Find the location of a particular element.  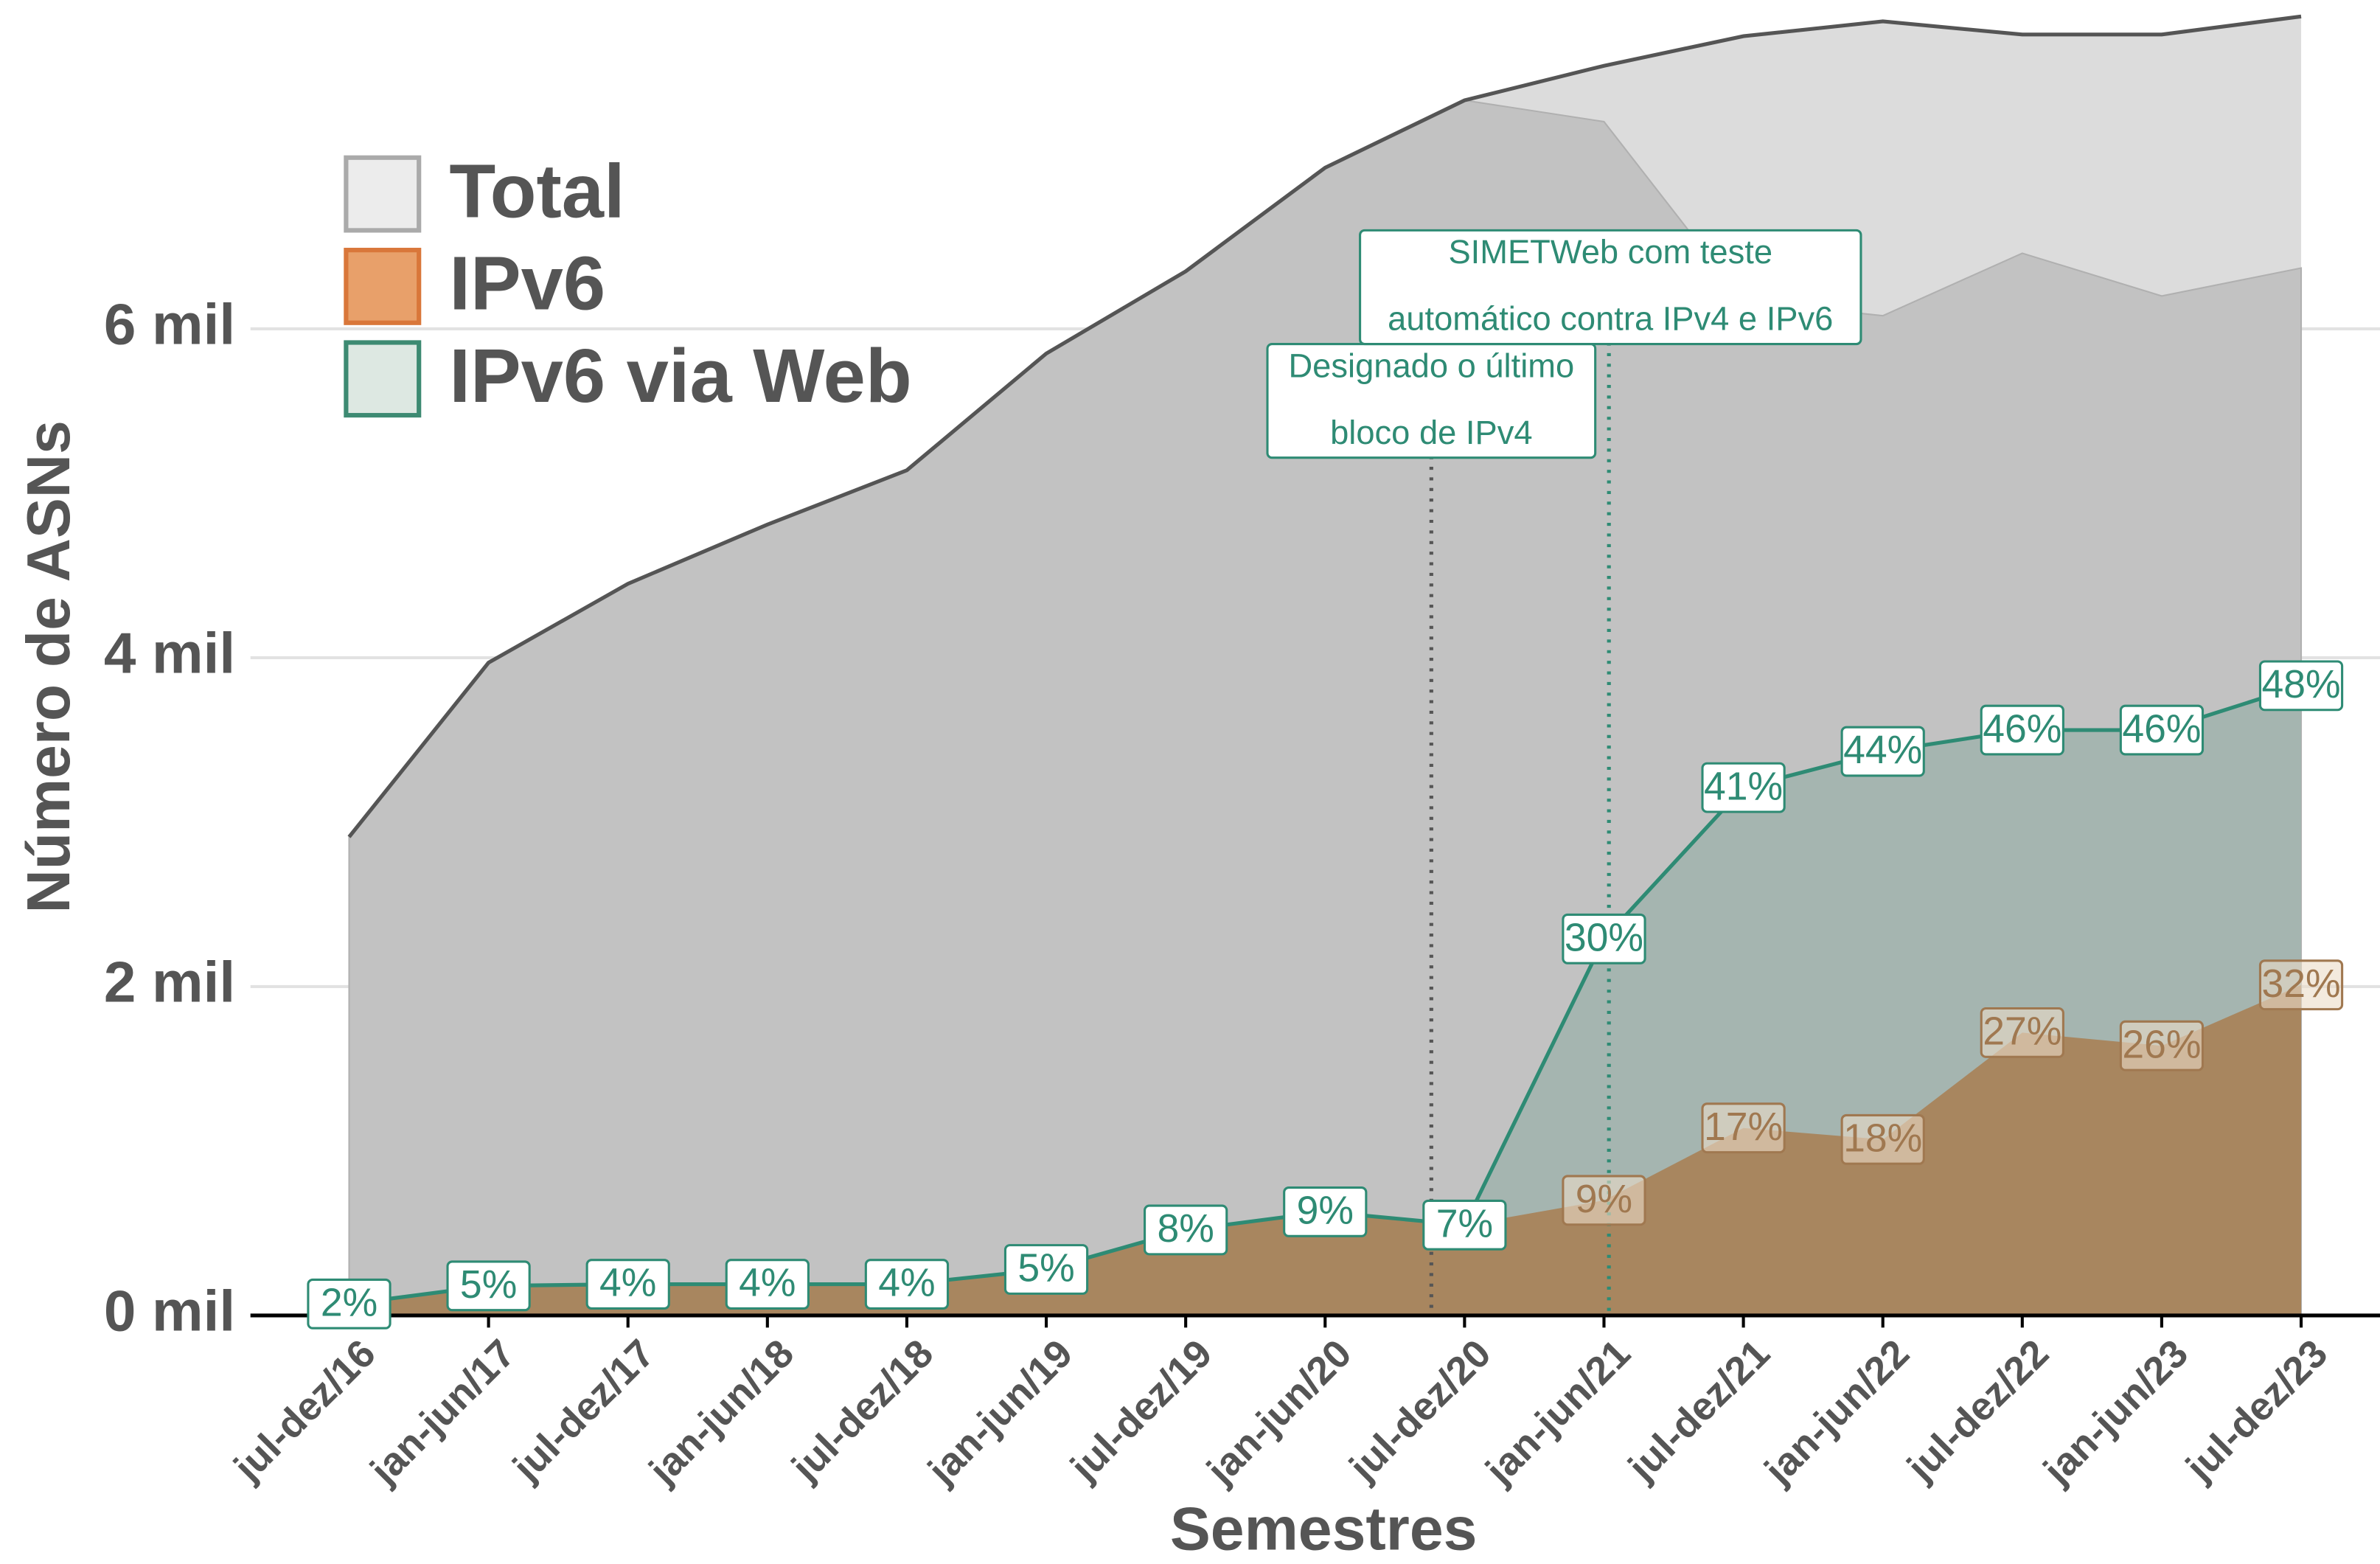

data-label: 26% is located at coordinates (2161, 1044).